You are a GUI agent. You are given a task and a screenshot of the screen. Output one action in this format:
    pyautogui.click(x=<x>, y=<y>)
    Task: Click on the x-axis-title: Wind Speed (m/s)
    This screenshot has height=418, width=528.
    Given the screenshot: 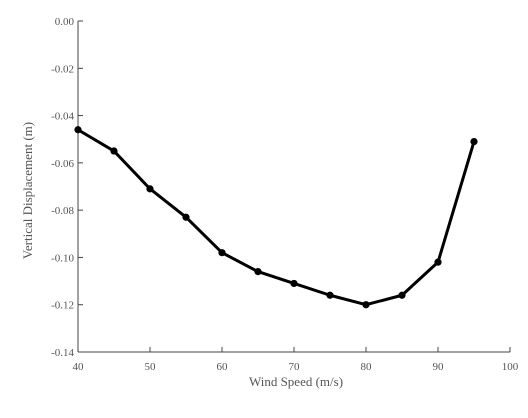 What is the action you would take?
    pyautogui.click(x=296, y=381)
    